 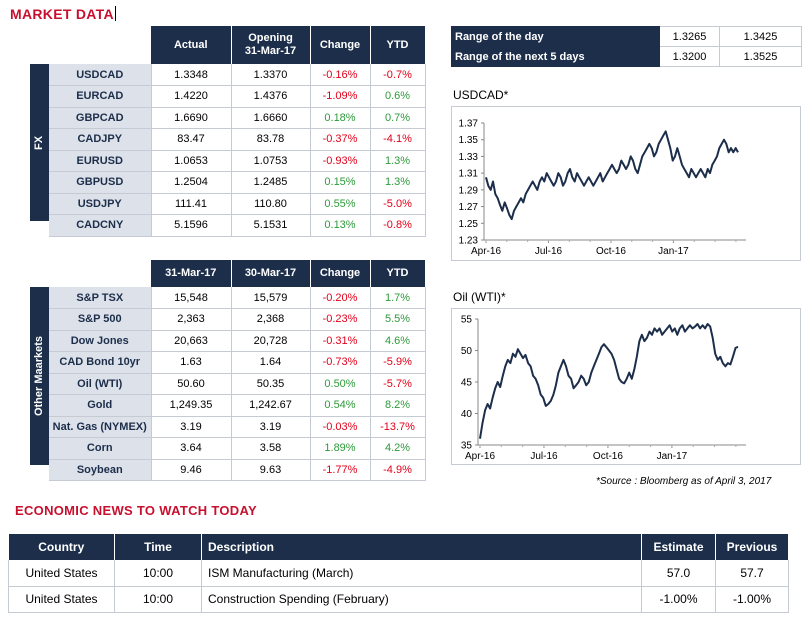 I want to click on market-row: Soybean 9.46 9.63 -1.77% -4.9%, so click(x=237, y=470).